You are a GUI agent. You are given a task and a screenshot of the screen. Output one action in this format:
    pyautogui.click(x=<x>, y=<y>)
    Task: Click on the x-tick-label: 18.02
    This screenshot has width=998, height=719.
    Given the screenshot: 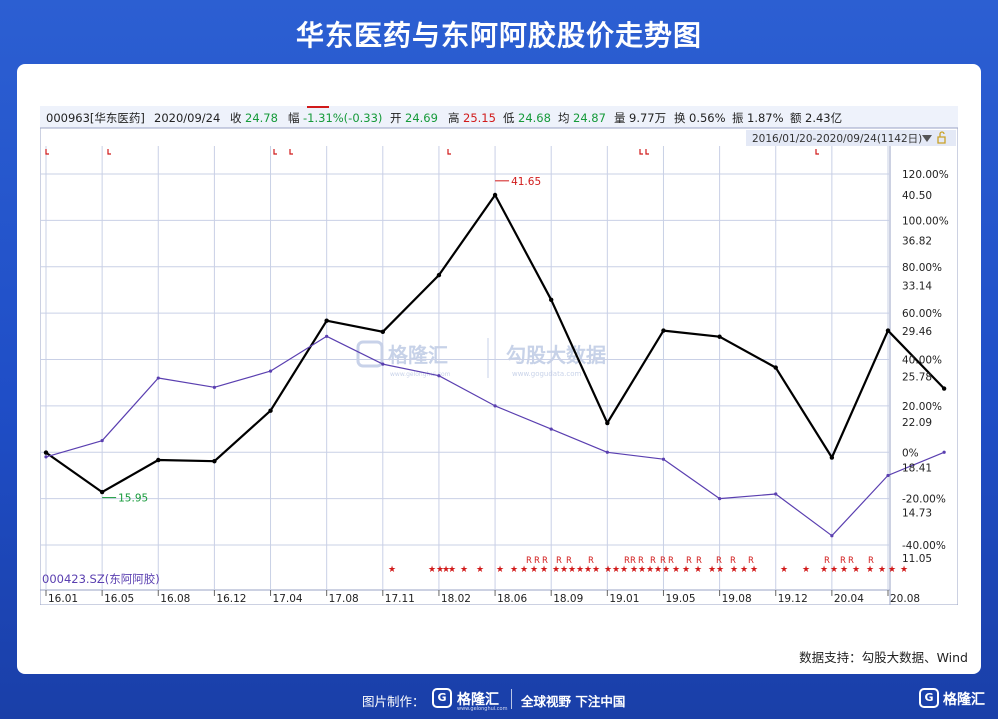 What is the action you would take?
    pyautogui.click(x=456, y=599)
    